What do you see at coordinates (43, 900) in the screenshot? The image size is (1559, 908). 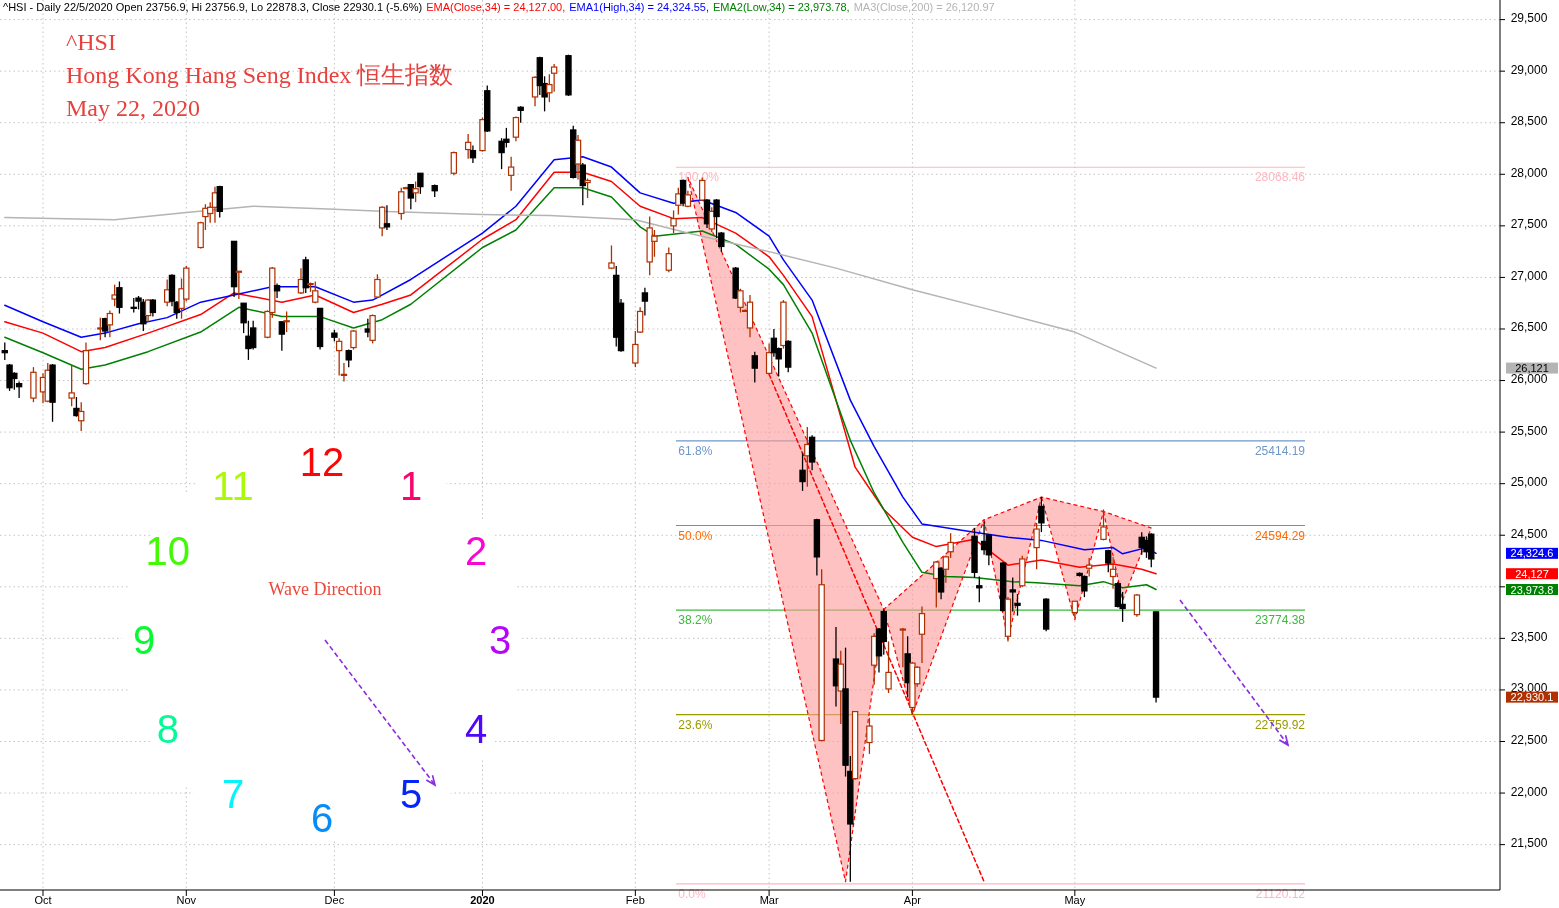 I see `x-tick-label: Oct` at bounding box center [43, 900].